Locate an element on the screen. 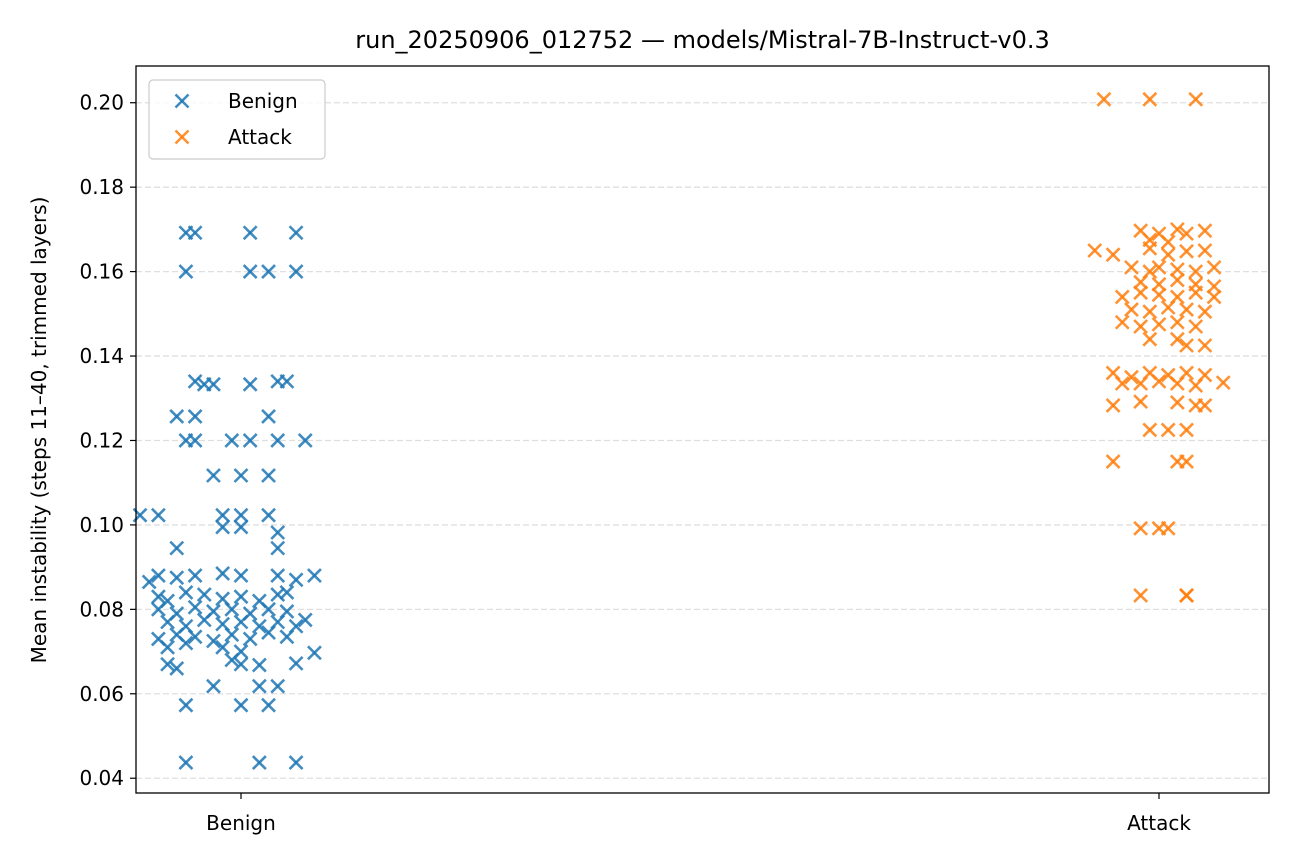 This screenshot has height=864, width=1296. y-tick-label: 0.06 is located at coordinates (101, 694).